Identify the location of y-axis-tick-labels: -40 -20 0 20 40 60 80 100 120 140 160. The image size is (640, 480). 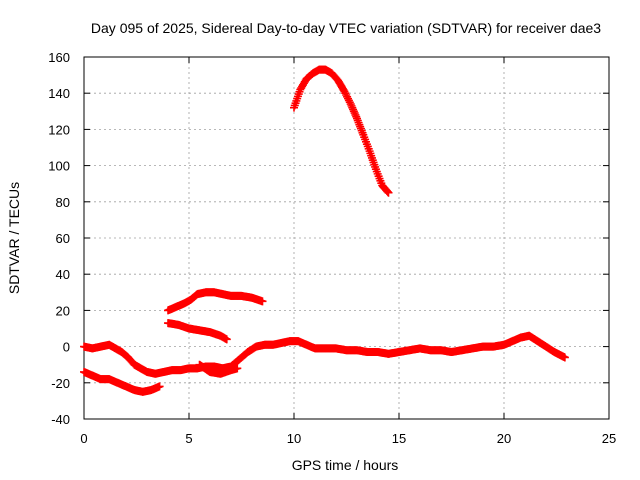
(59, 238).